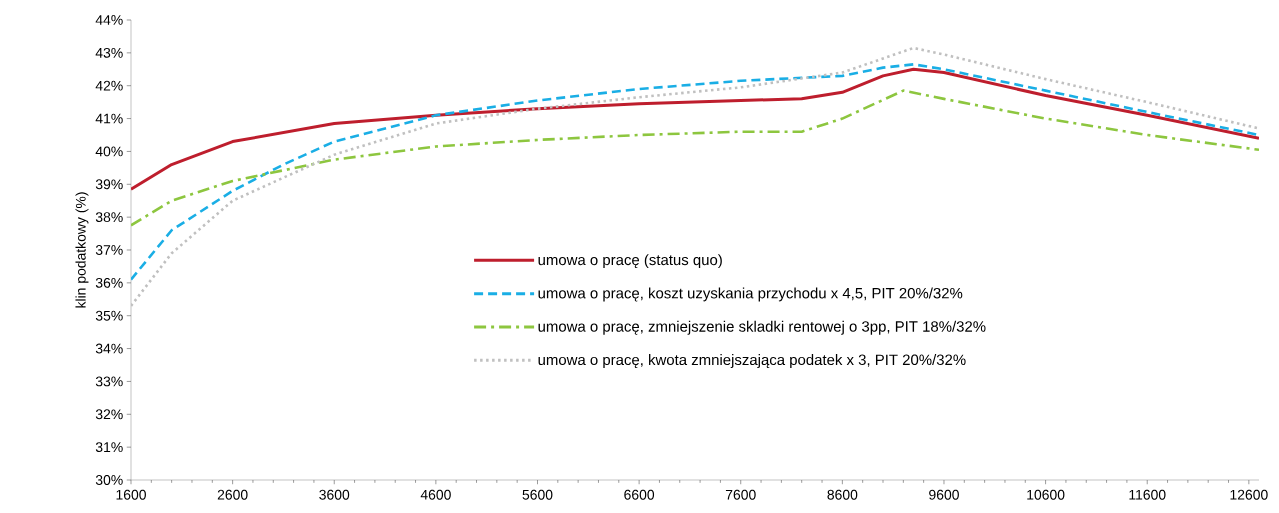  Describe the element at coordinates (334, 494) in the screenshot. I see `x-tick-label: 3600` at that location.